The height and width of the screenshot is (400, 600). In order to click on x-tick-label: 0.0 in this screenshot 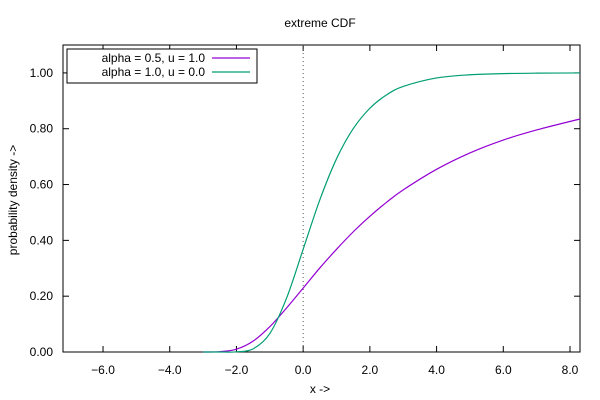, I will do `click(303, 370)`.